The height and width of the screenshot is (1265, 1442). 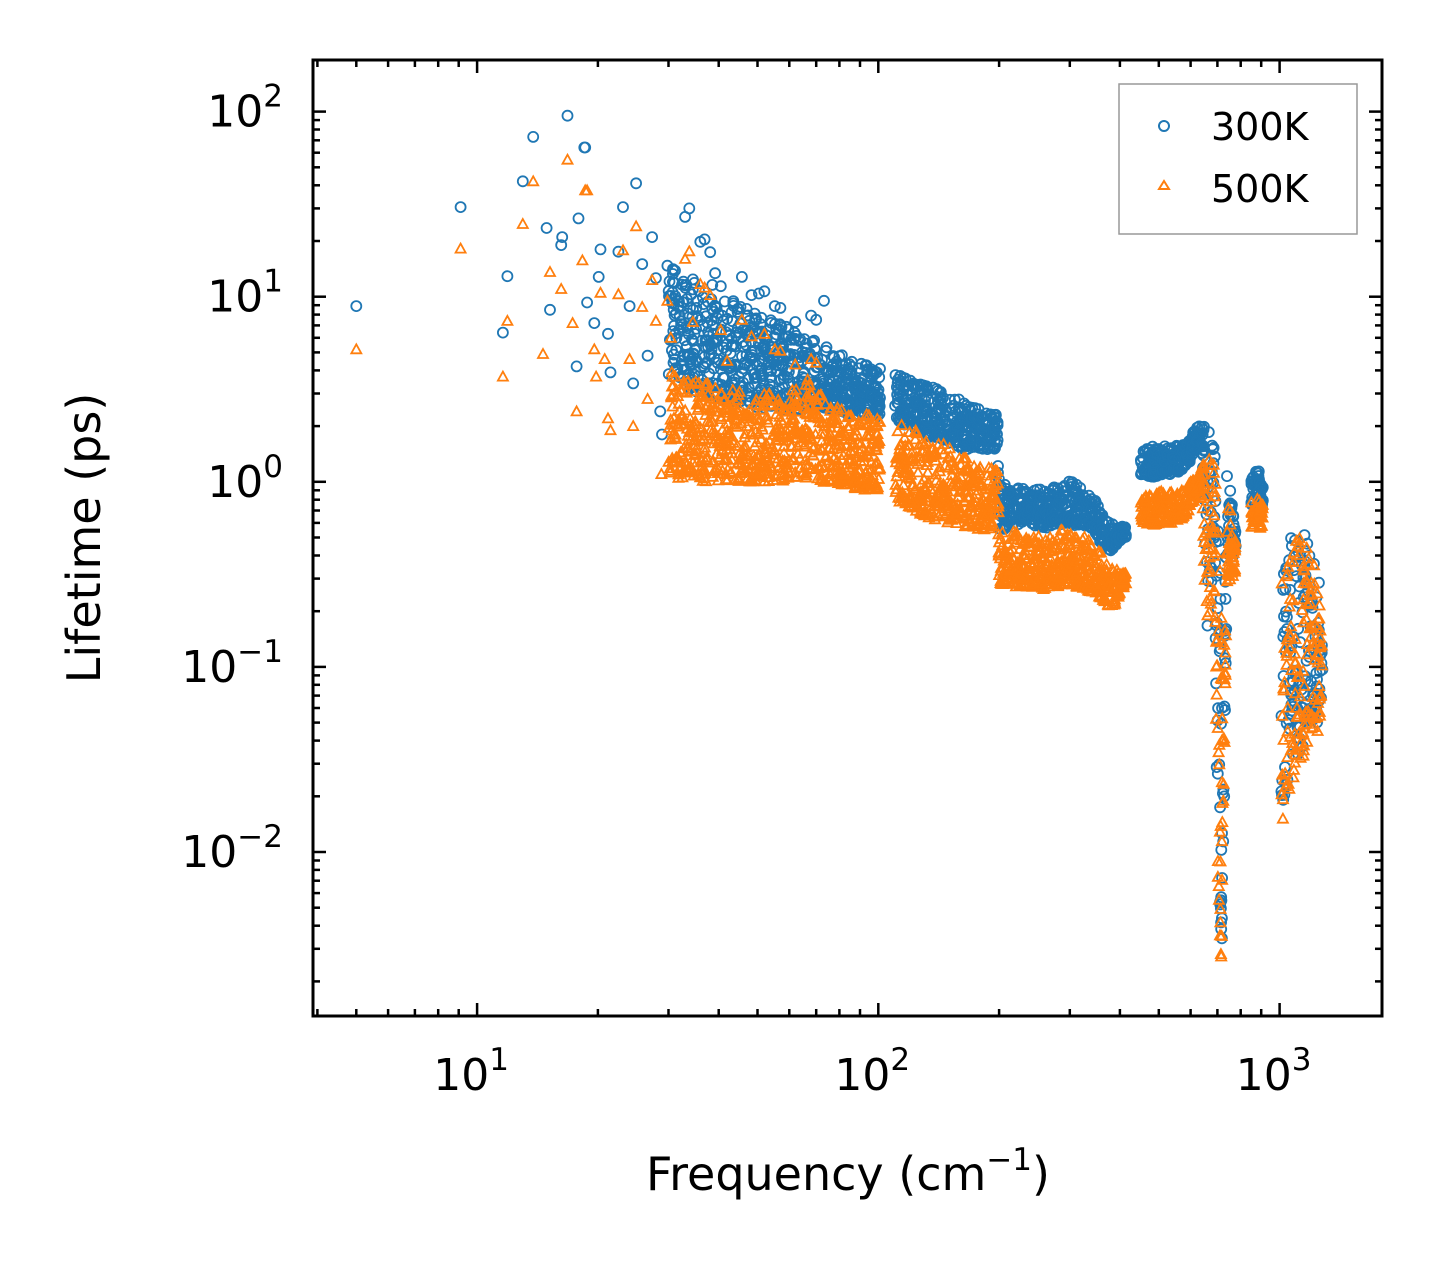 What do you see at coordinates (1264, 1075) in the screenshot?
I see `x-tick-base: 10` at bounding box center [1264, 1075].